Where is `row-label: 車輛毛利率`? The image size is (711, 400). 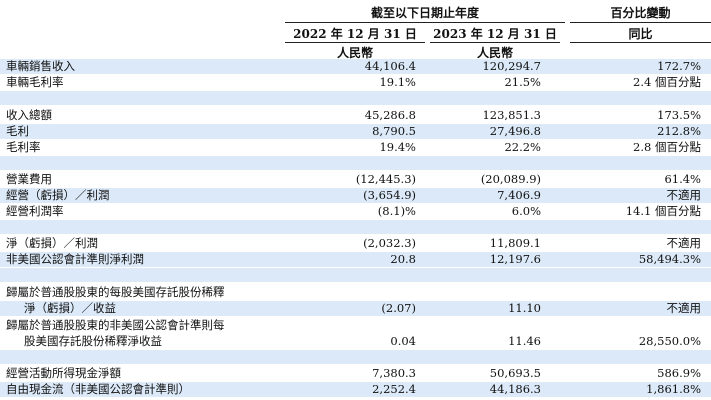 row-label: 車輛毛利率 is located at coordinates (35, 82).